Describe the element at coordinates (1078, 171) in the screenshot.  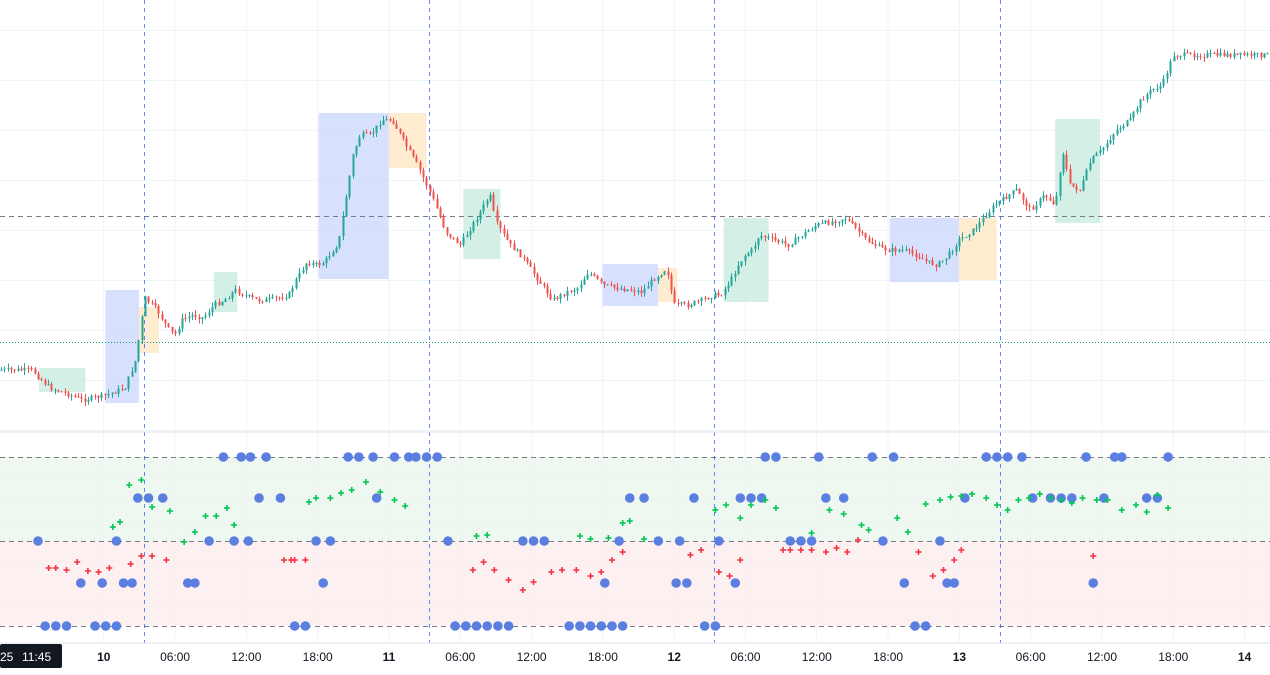
I see `zone-box-teal` at that location.